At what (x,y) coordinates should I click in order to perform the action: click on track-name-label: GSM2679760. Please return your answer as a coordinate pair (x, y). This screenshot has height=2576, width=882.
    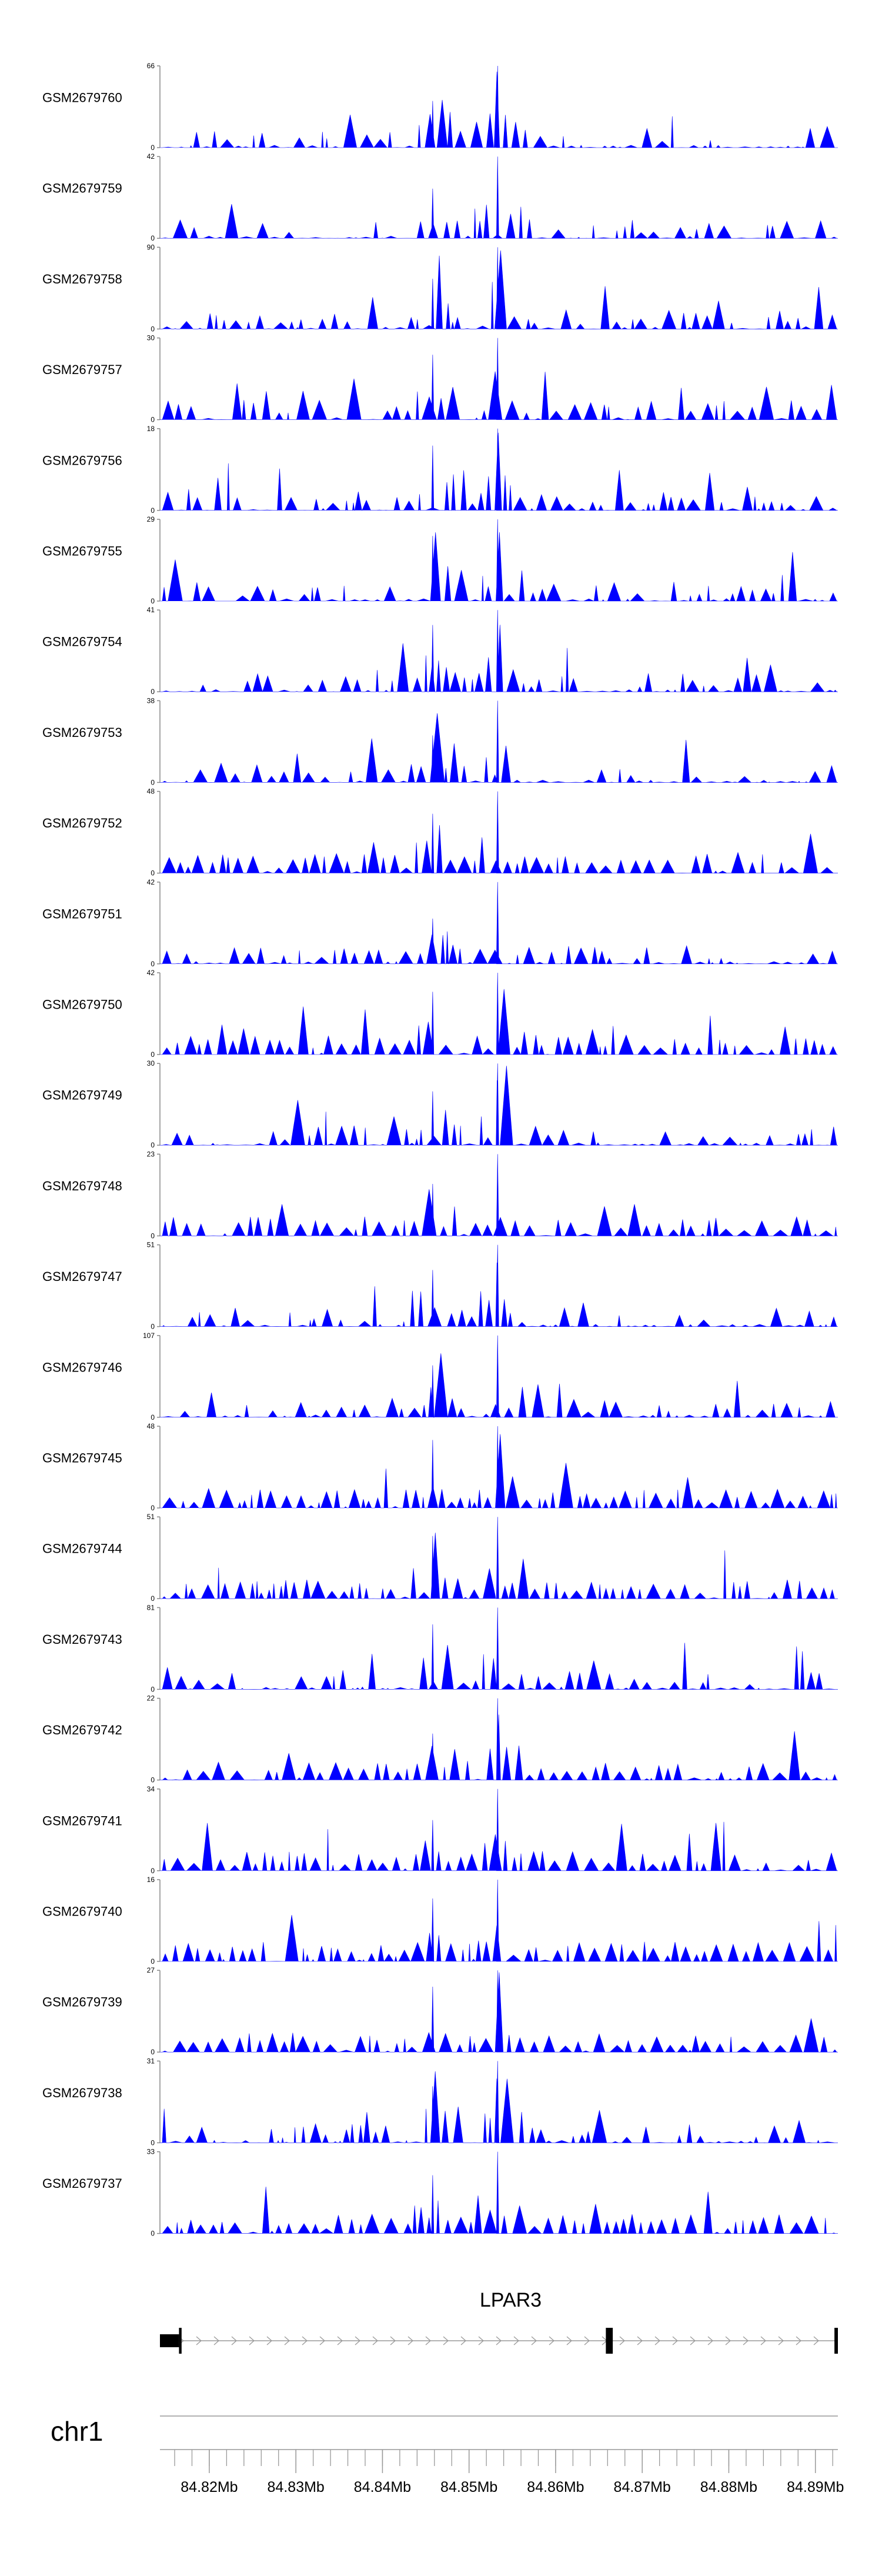
    Looking at the image, I should click on (82, 98).